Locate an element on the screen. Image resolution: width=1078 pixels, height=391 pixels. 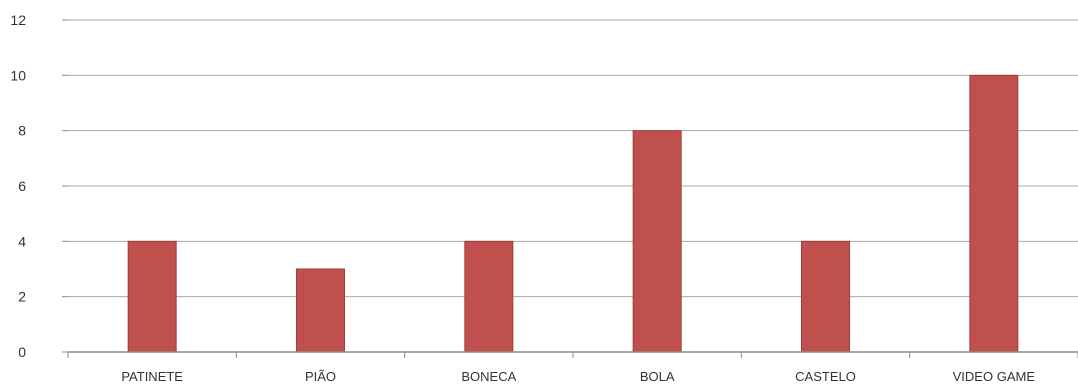
x-tick-label: PATINETE is located at coordinates (152, 376).